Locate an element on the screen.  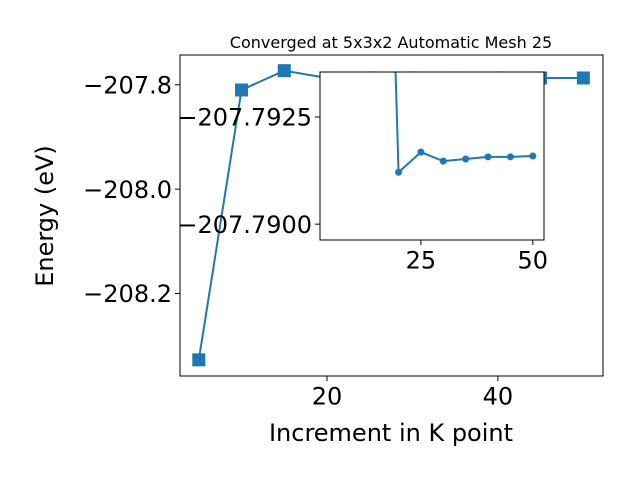
x-tick-label: 50 is located at coordinates (533, 260).